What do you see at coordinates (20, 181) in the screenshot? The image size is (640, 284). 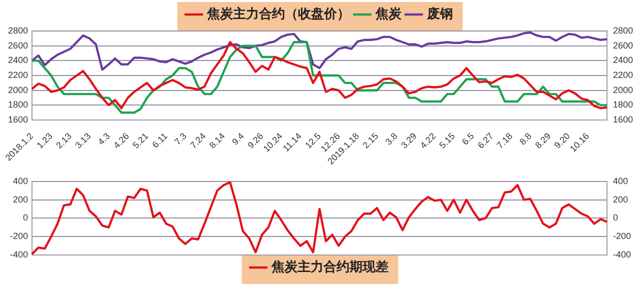 I see `y-tick-label: 400` at bounding box center [20, 181].